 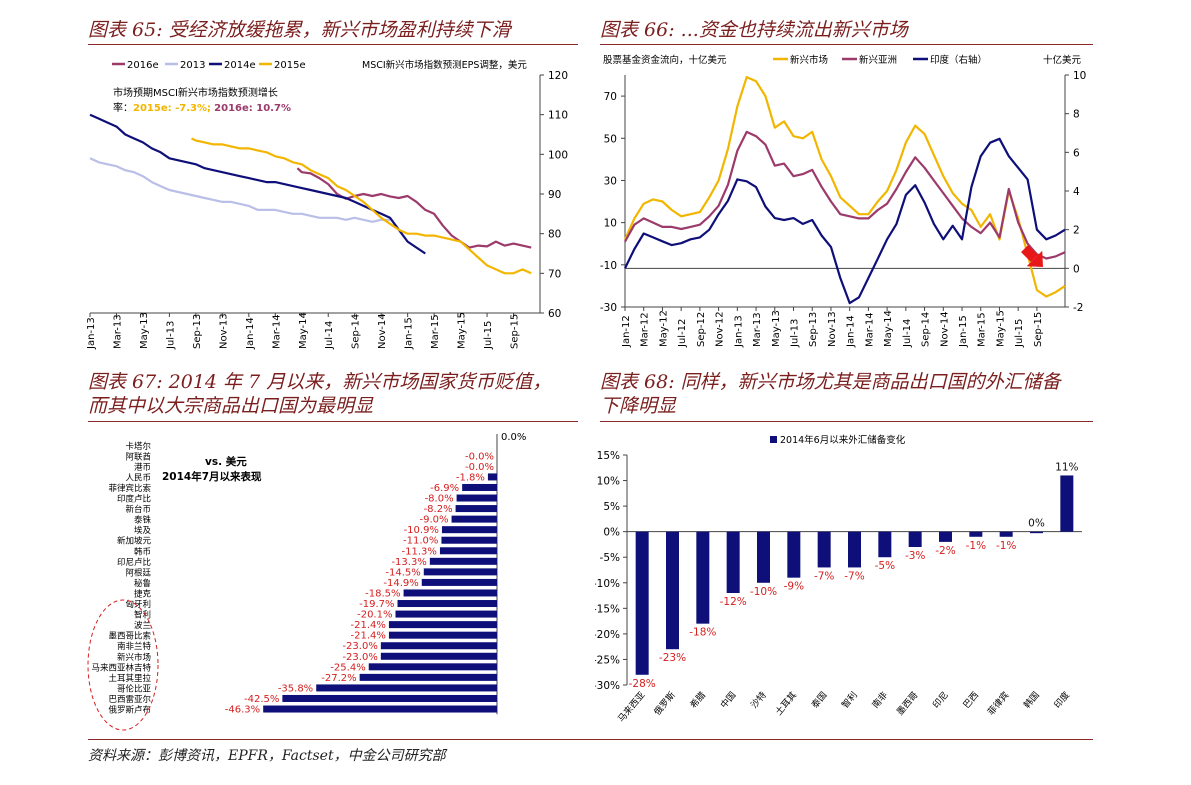 I want to click on chart66-xtick-label: May-15, so click(x=1000, y=328).